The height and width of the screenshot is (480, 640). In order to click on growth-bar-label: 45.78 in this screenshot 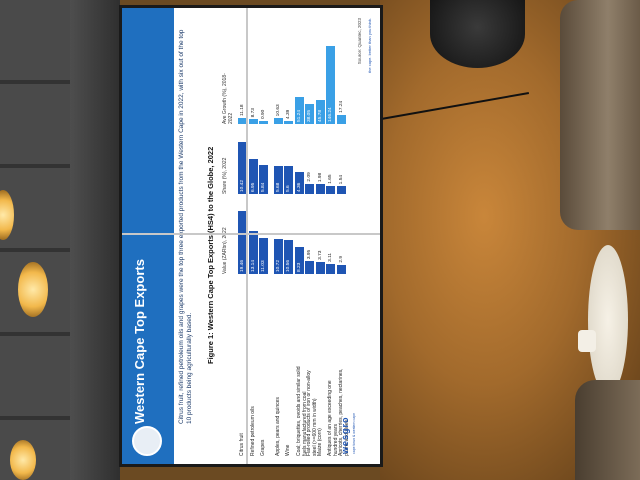, I will do `click(320, 115)`.